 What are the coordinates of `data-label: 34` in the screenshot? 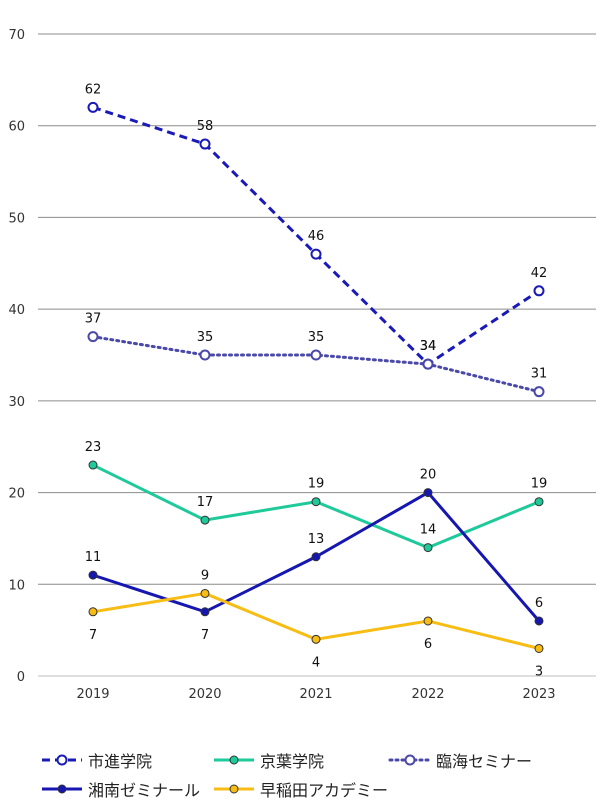 It's located at (428, 346).